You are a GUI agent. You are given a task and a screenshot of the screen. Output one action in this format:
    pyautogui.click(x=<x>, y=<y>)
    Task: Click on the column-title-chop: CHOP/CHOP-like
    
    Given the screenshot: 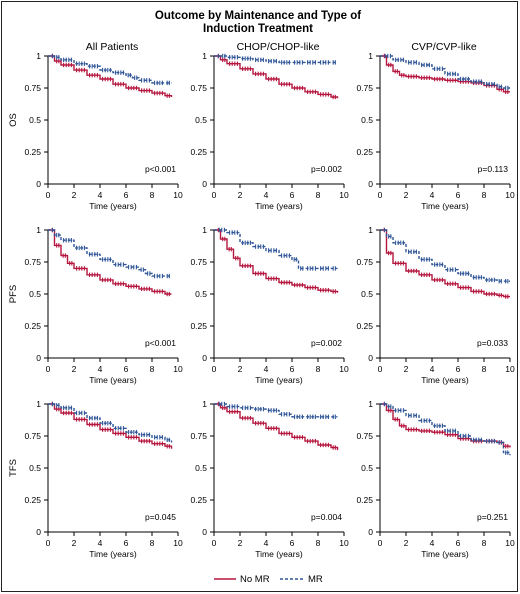 What is the action you would take?
    pyautogui.click(x=278, y=47)
    